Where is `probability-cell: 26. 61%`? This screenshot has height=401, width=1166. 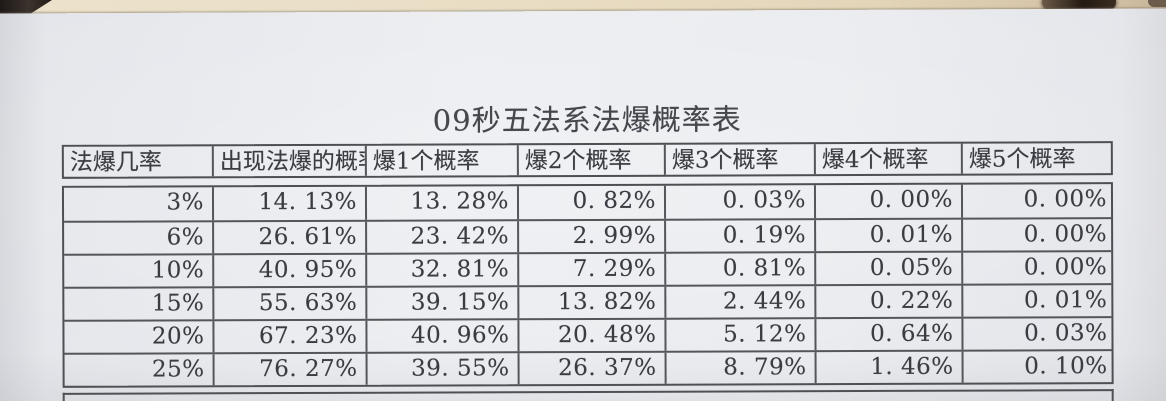 probability-cell: 26. 61% is located at coordinates (291, 237).